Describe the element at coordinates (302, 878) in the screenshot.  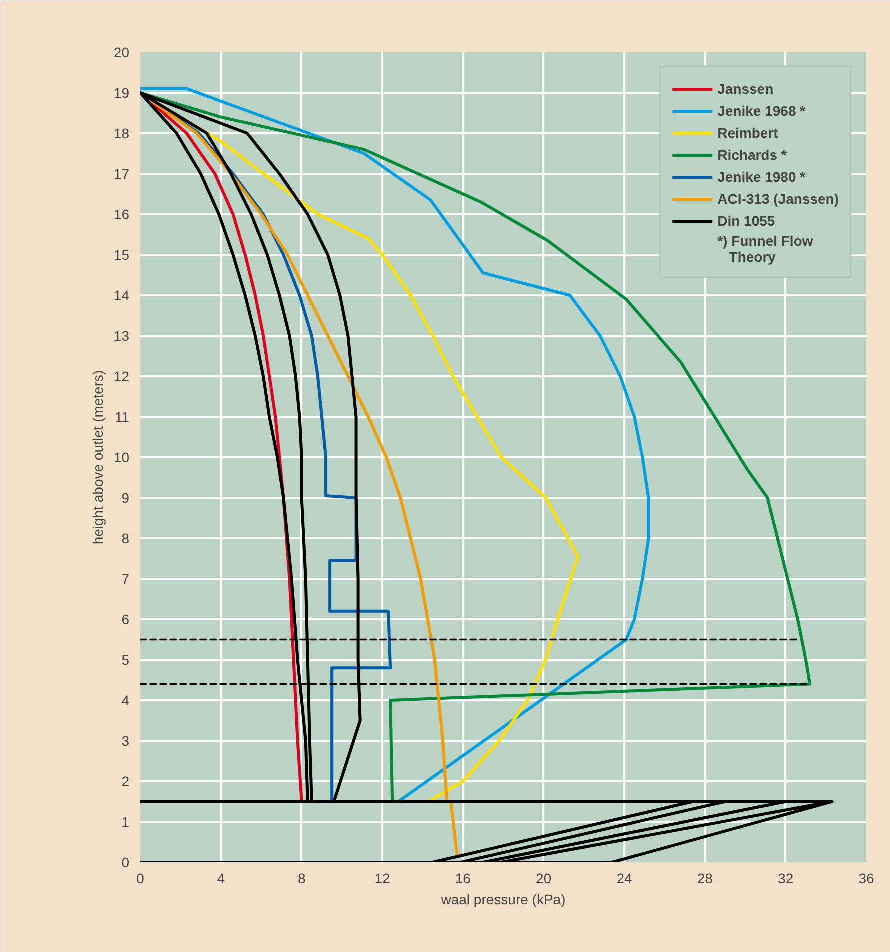
I see `x-tick-label: 8` at that location.